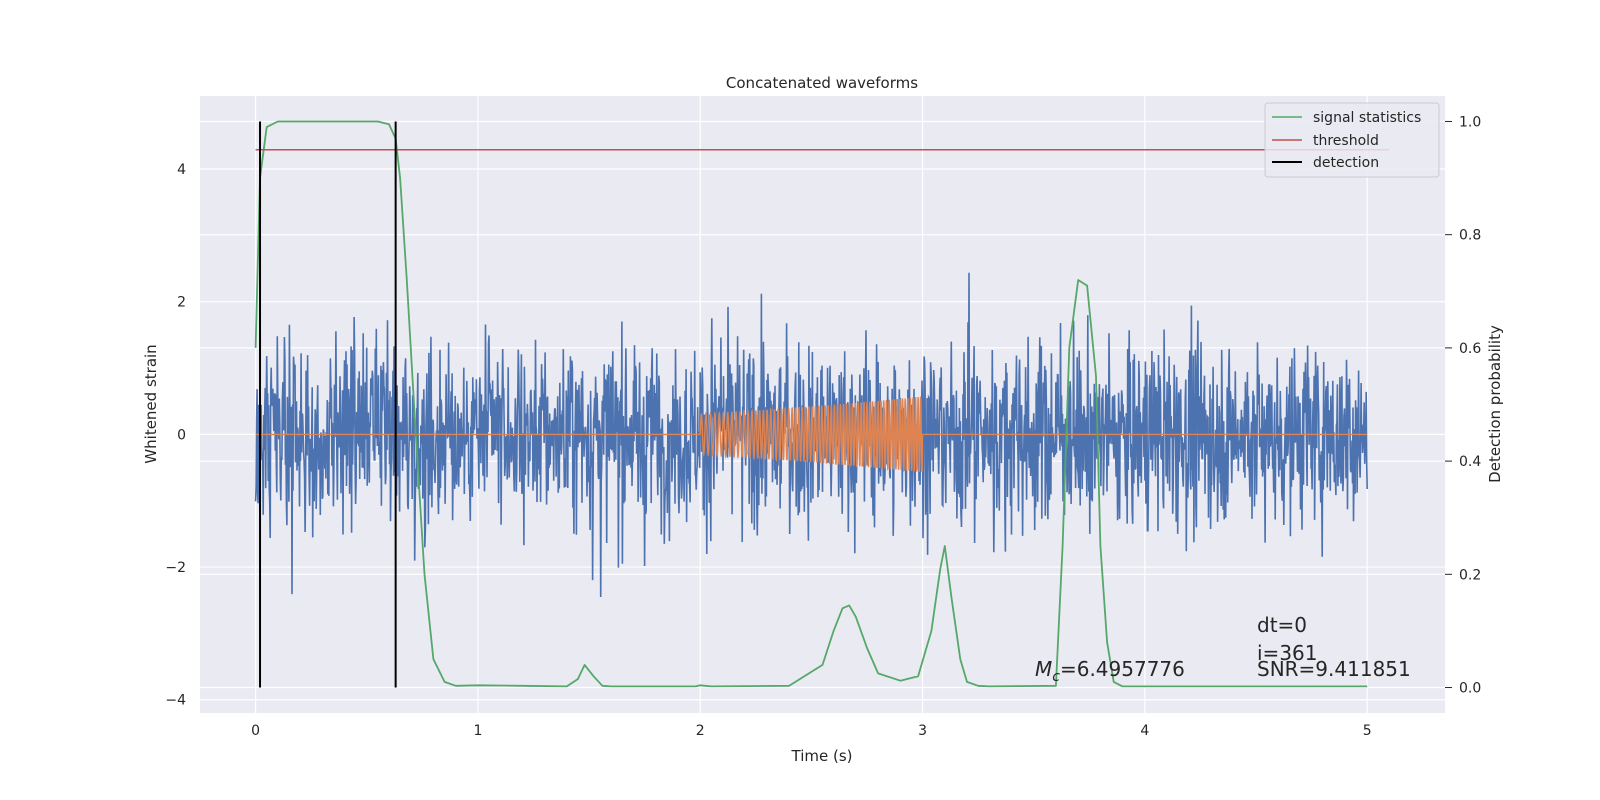 This screenshot has width=1600, height=800. I want to click on y-tick-label-left: 4, so click(181, 170).